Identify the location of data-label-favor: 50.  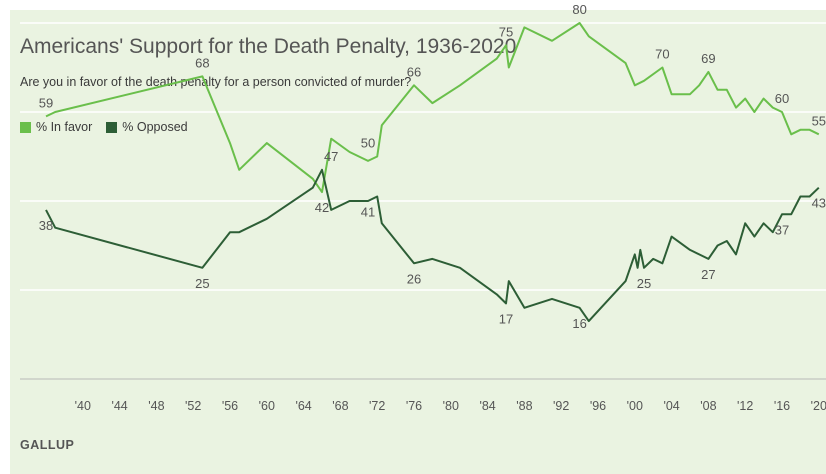
(368, 143).